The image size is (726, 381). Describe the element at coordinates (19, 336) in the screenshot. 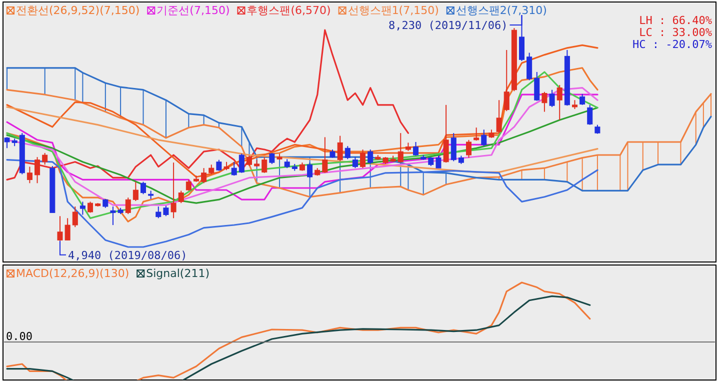

I see `ref-line-label: 0.00` at that location.